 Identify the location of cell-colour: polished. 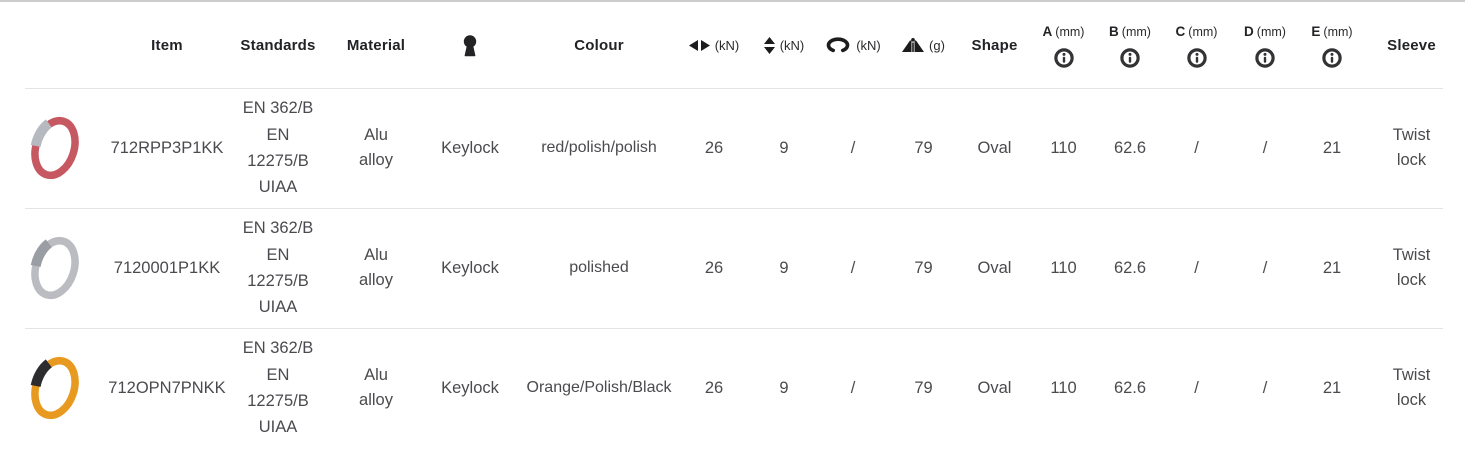
(599, 267).